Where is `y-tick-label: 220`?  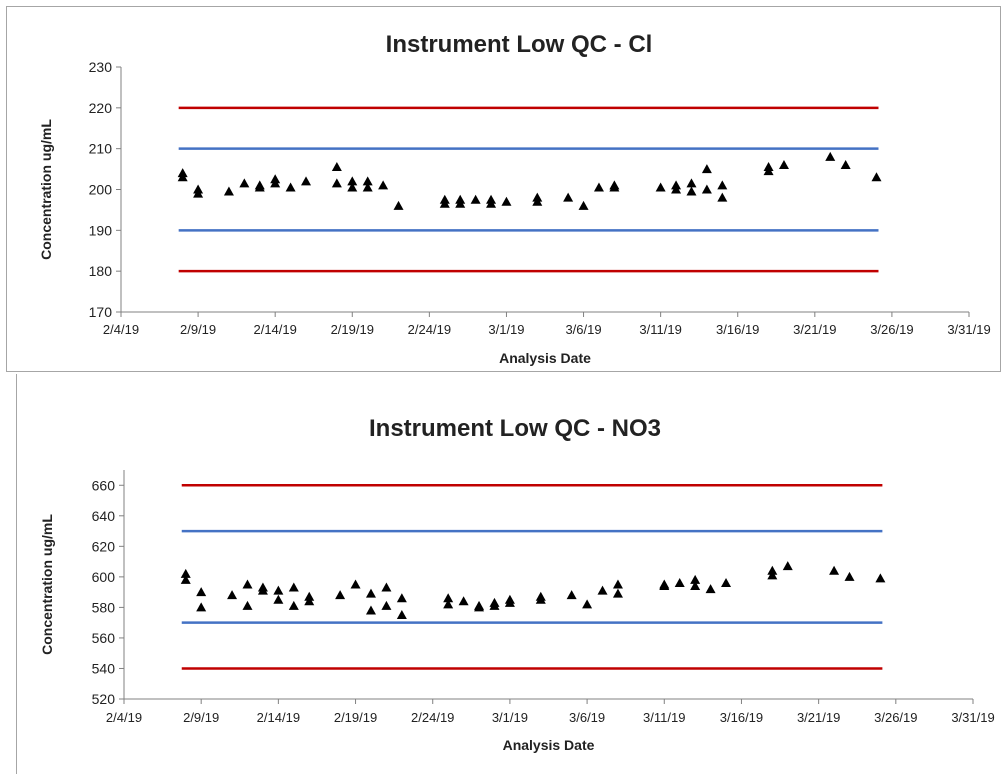
y-tick-label: 220 is located at coordinates (101, 108).